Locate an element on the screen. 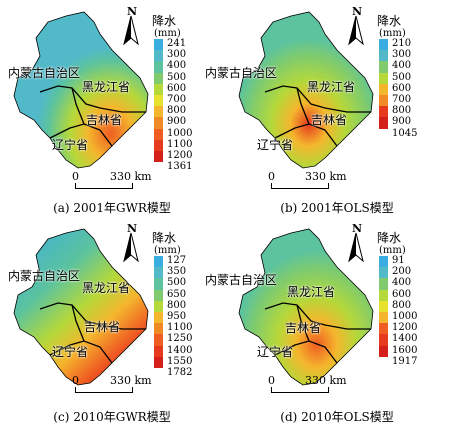 Image resolution: width=449 pixels, height=434 pixels. legend-row: 700 is located at coordinates (413, 100).